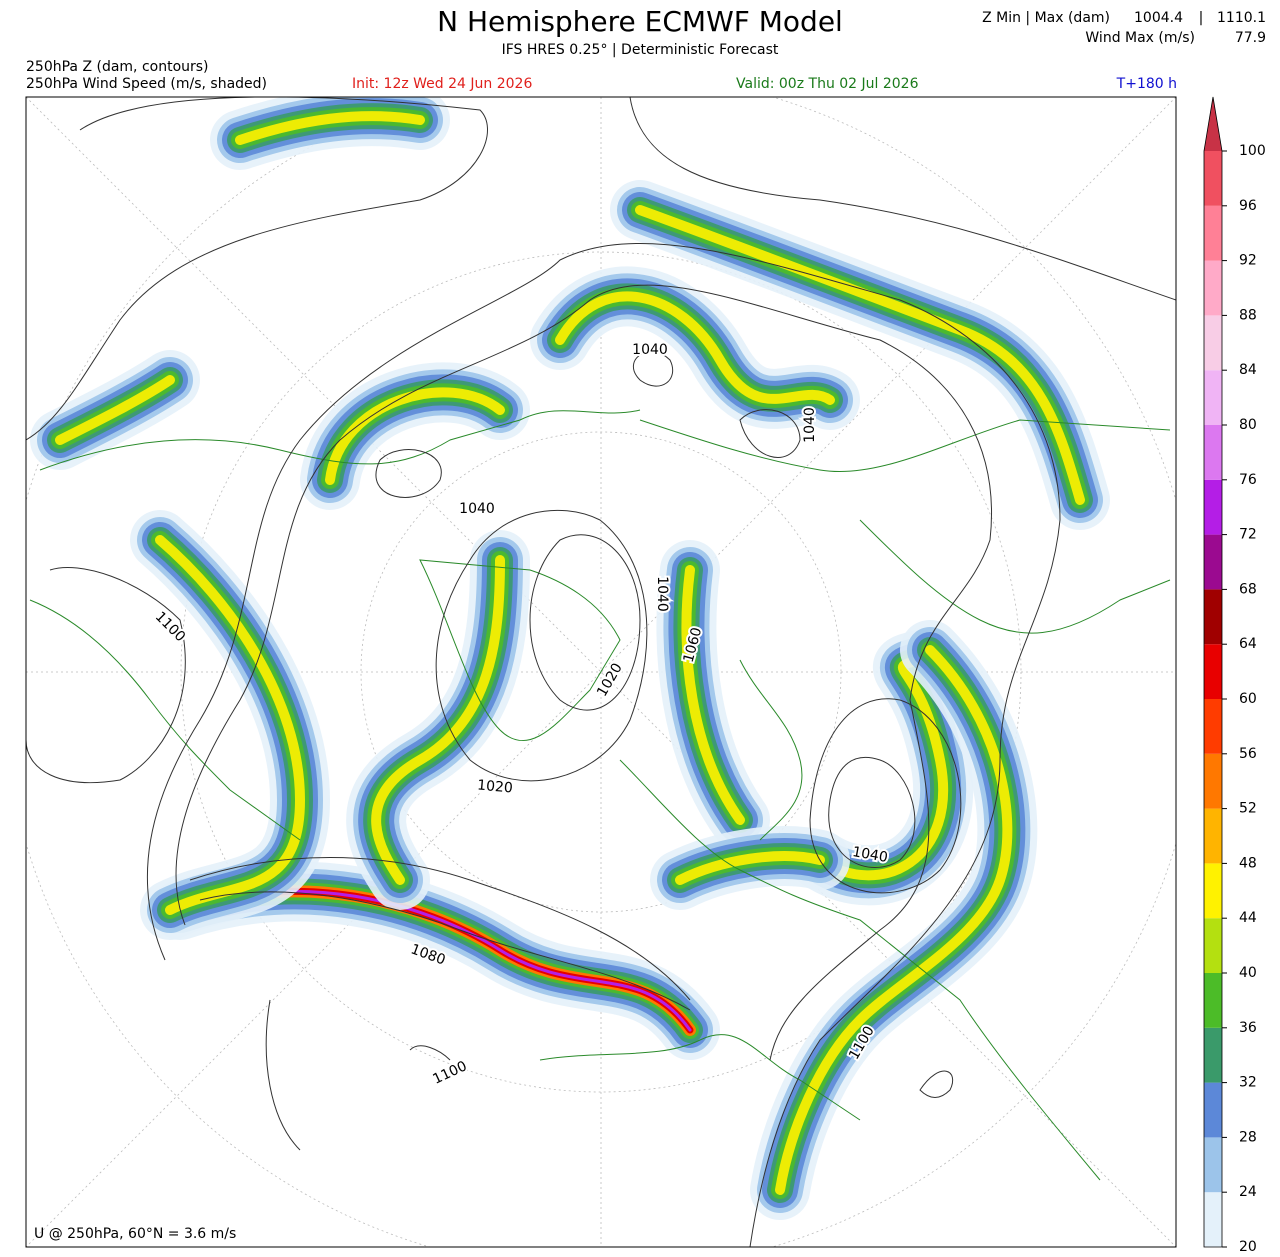 This screenshot has width=1280, height=1257. What do you see at coordinates (1250, 38) in the screenshot?
I see `wind-max: 77.9` at bounding box center [1250, 38].